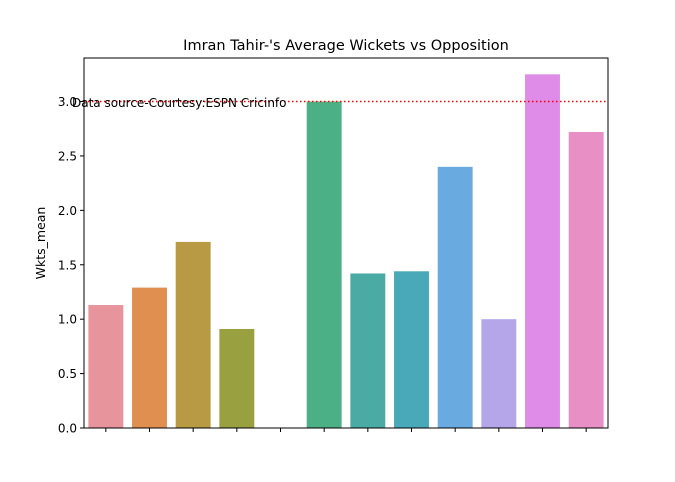 This screenshot has height=482, width=675. What do you see at coordinates (179, 103) in the screenshot?
I see `data-source-annotation: Data source-Courtesy:ESPN Cricinfo` at bounding box center [179, 103].